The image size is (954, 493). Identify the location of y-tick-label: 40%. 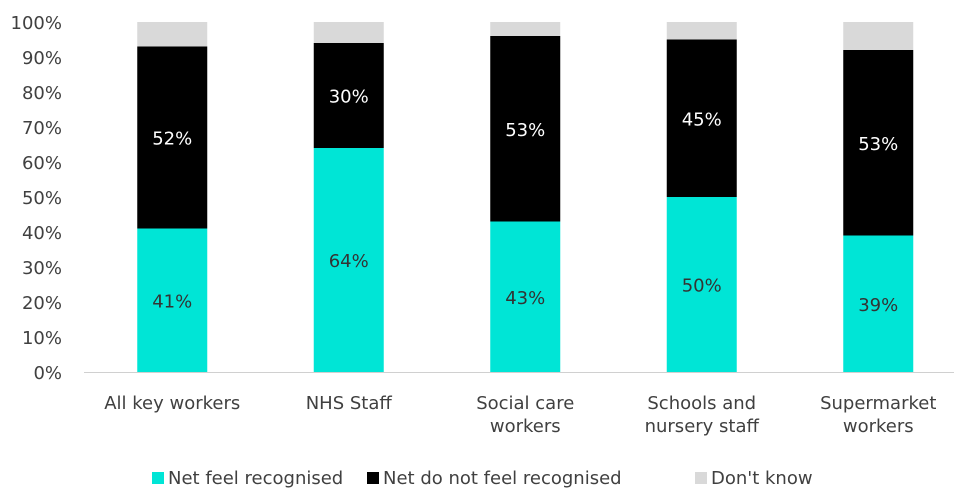
(42, 233).